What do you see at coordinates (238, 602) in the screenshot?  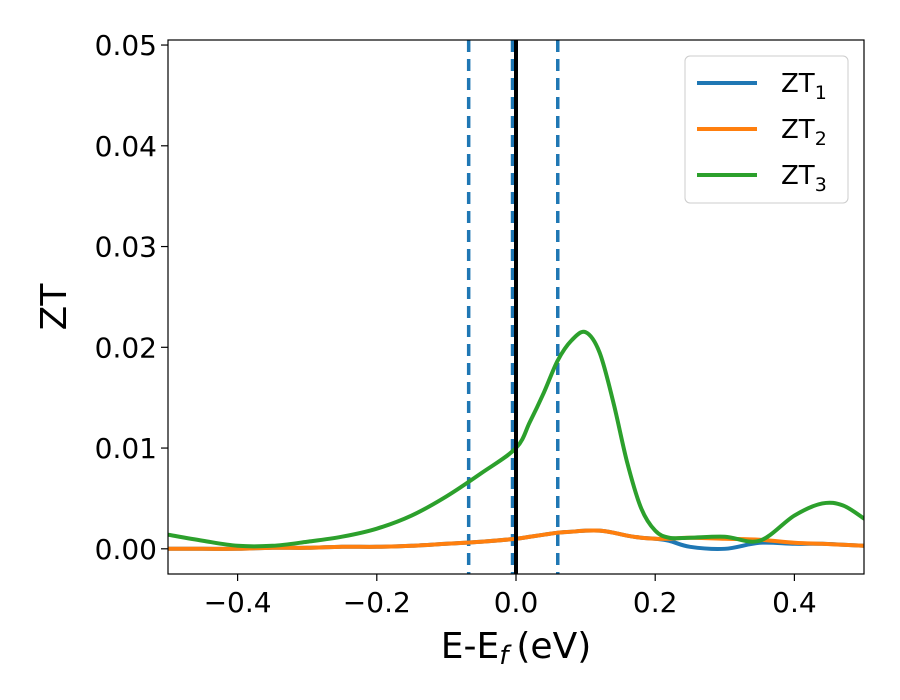 I see `x-tick-label: −0.4` at bounding box center [238, 602].